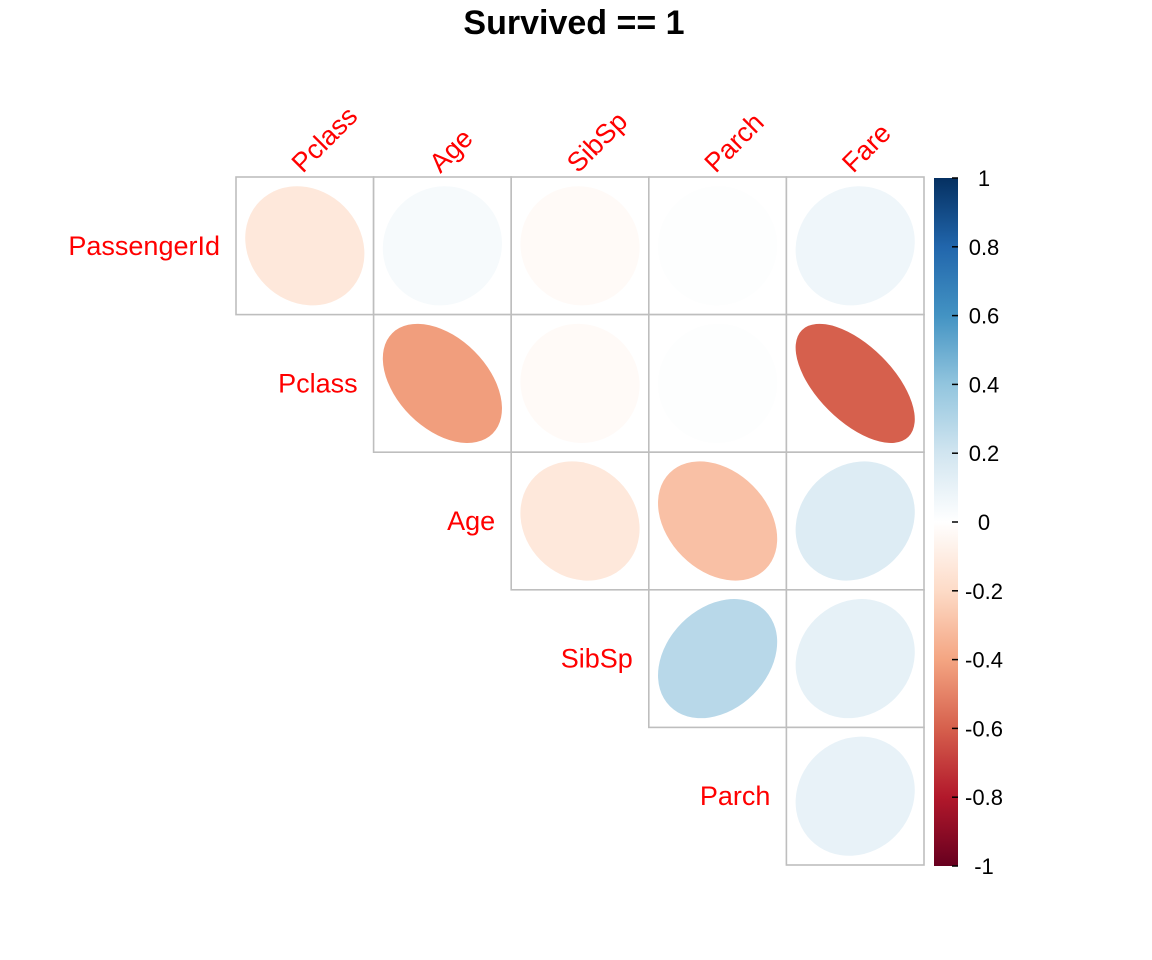 This screenshot has height=960, width=1152. Describe the element at coordinates (984, 247) in the screenshot. I see `colorbar-tick-label: 0.8` at that location.